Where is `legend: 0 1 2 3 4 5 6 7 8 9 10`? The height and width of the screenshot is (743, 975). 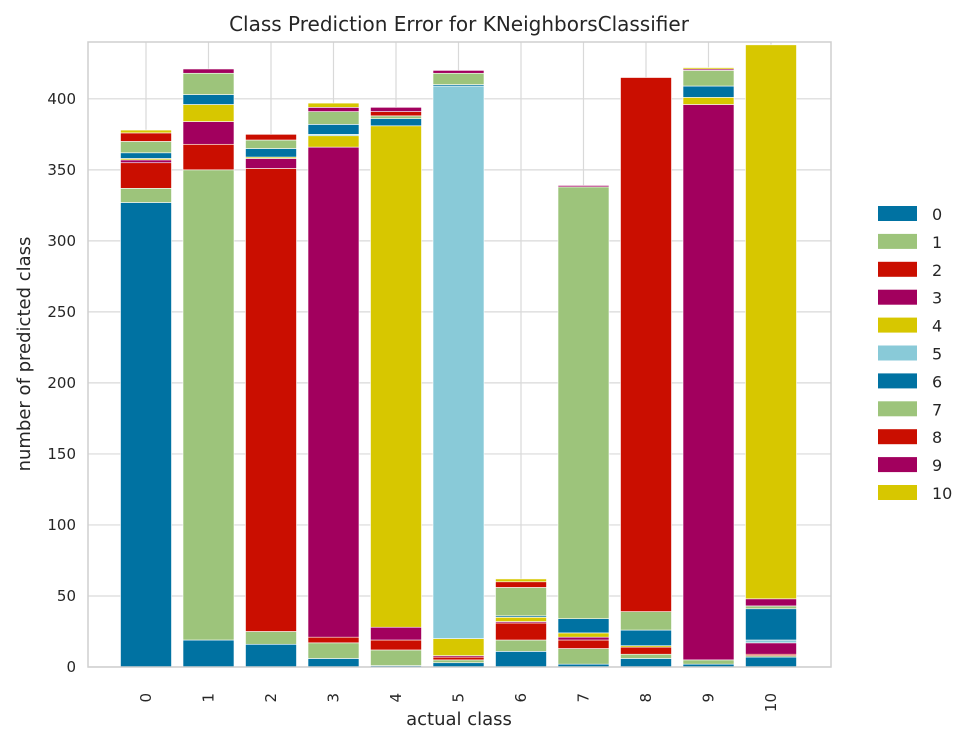 legend: 0 1 2 3 4 5 6 7 8 9 10 is located at coordinates (915, 354).